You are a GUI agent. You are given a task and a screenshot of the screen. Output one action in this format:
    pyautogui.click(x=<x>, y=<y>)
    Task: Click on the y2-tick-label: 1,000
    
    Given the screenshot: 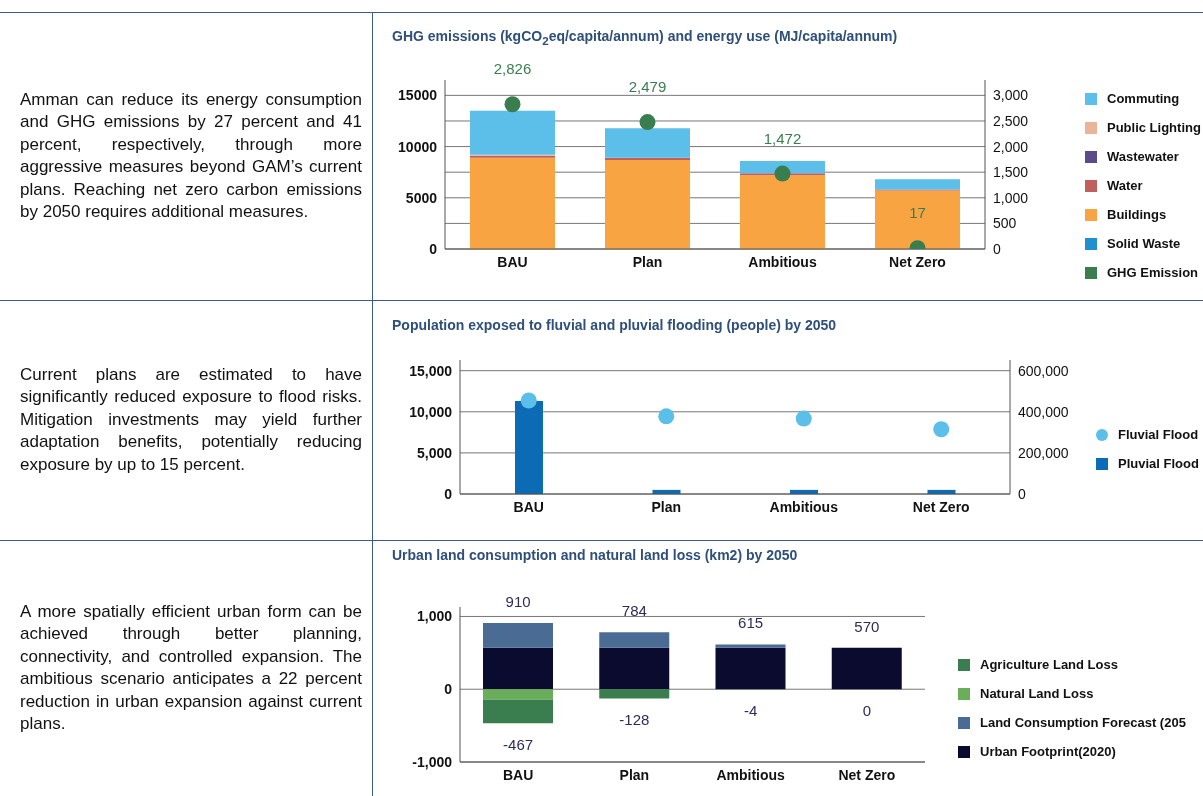 What is the action you would take?
    pyautogui.click(x=1011, y=197)
    